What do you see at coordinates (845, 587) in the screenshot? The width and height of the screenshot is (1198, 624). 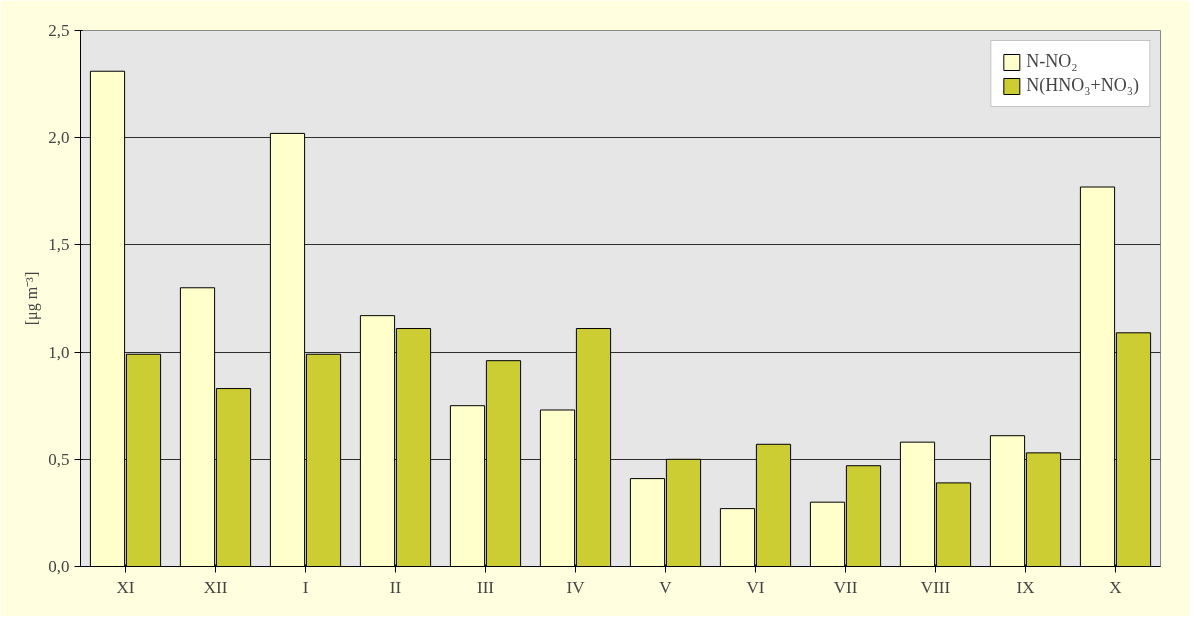 I see `x-tick-label: VII` at bounding box center [845, 587].